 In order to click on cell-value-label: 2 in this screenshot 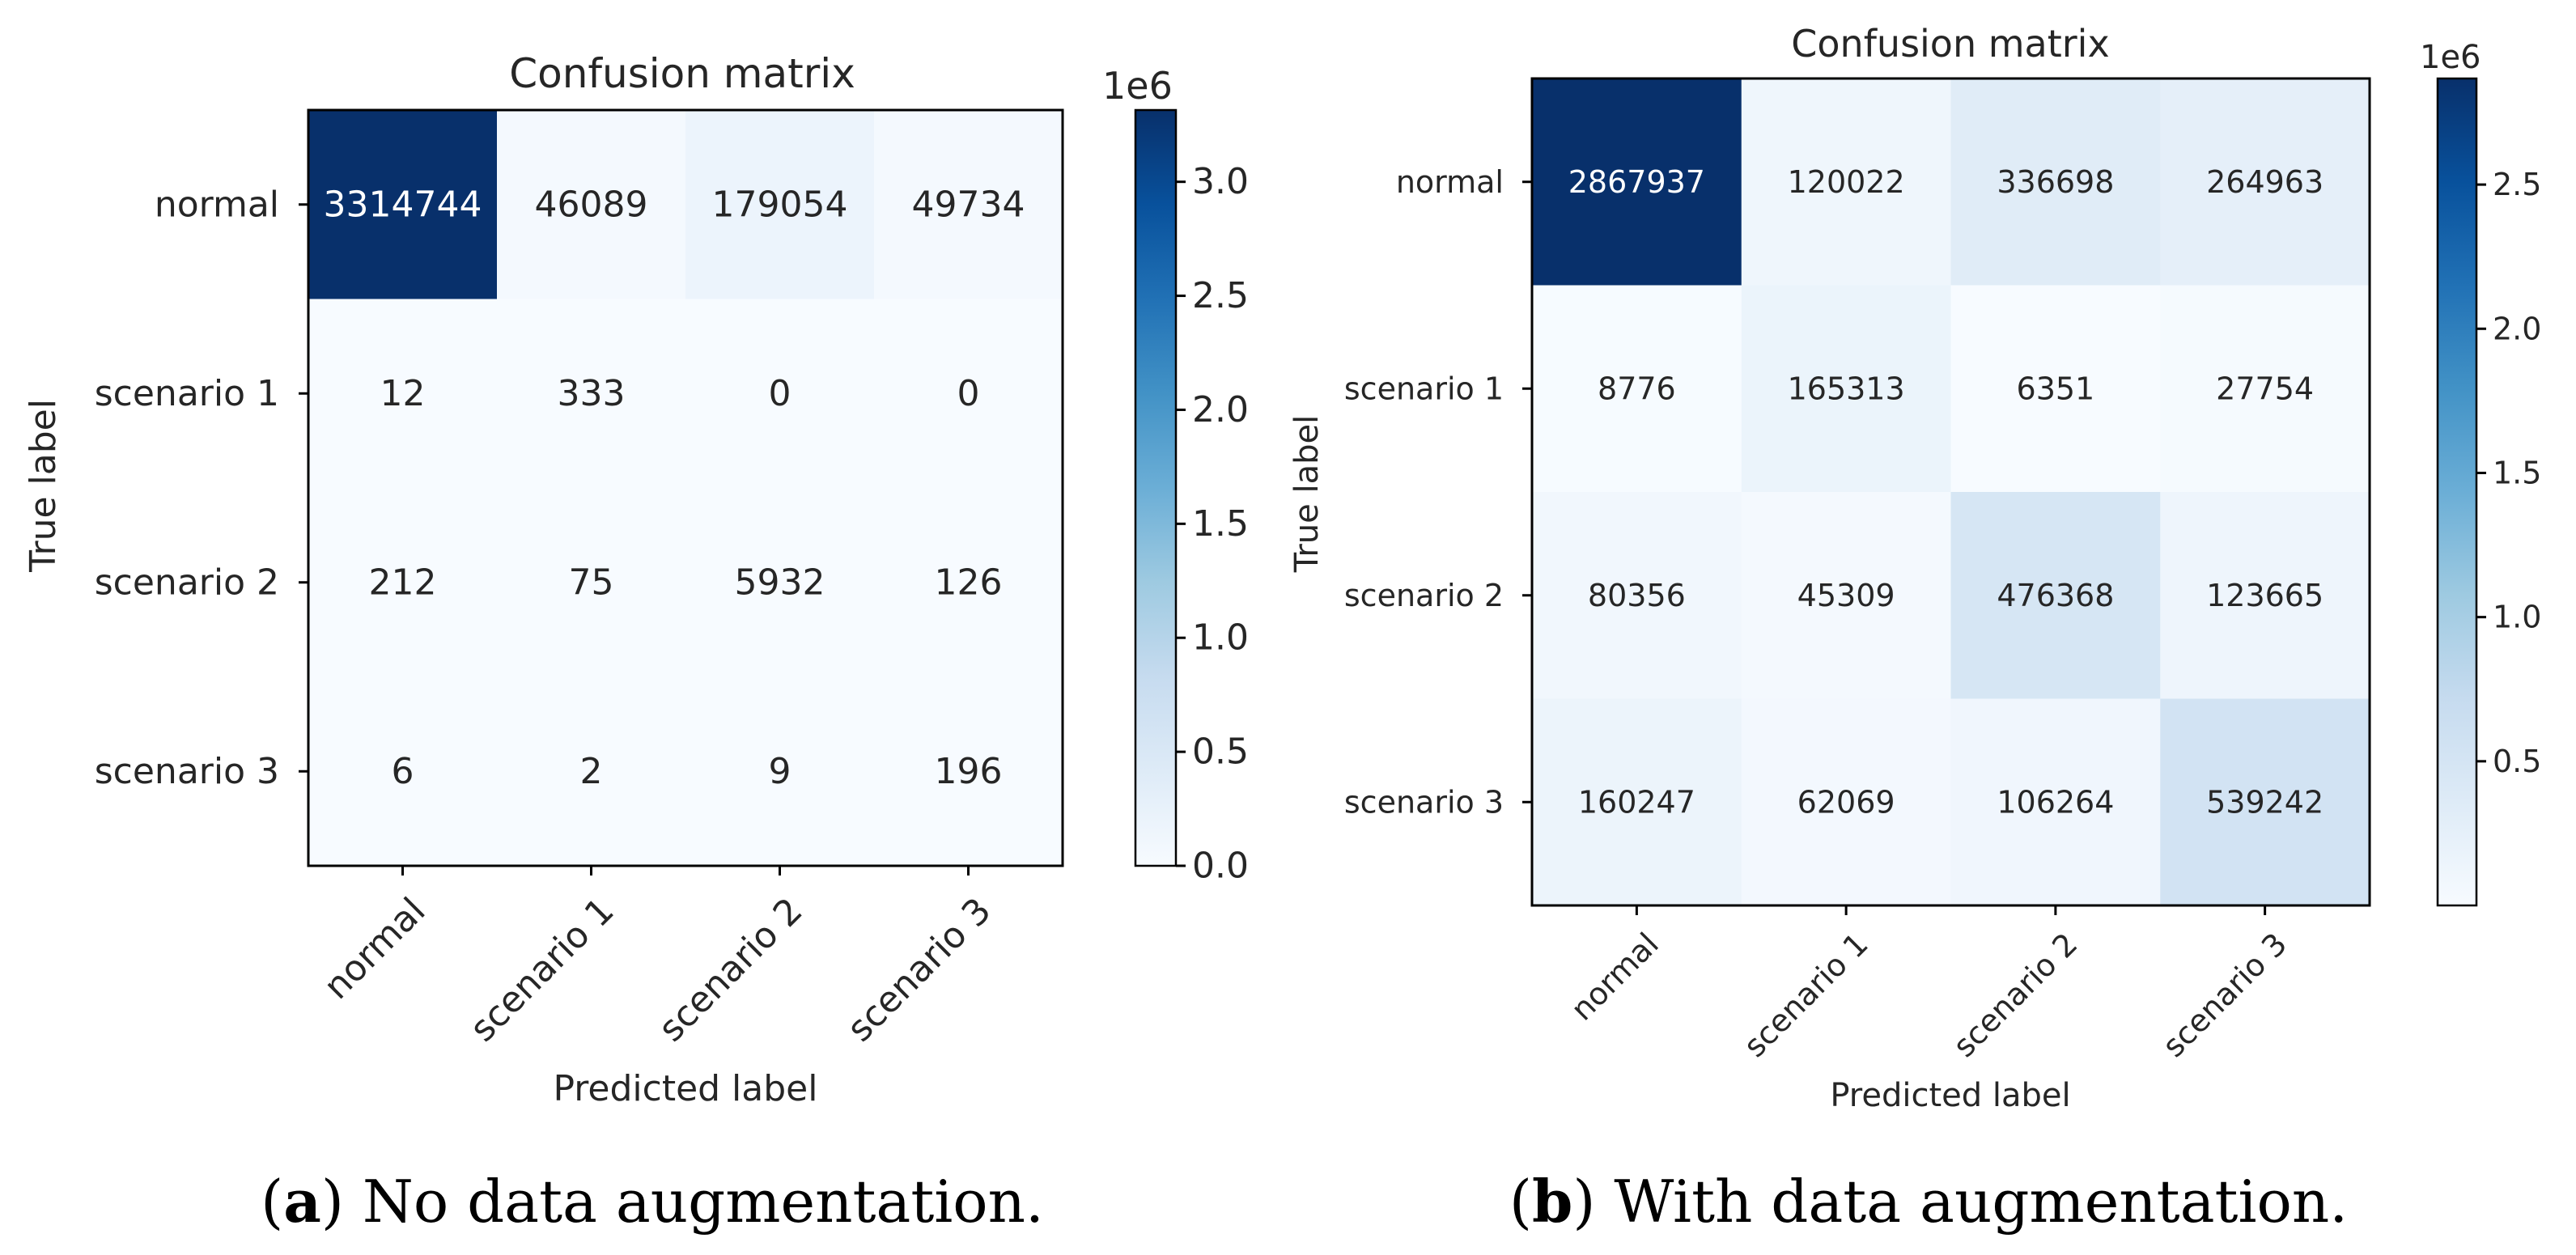, I will do `click(591, 771)`.